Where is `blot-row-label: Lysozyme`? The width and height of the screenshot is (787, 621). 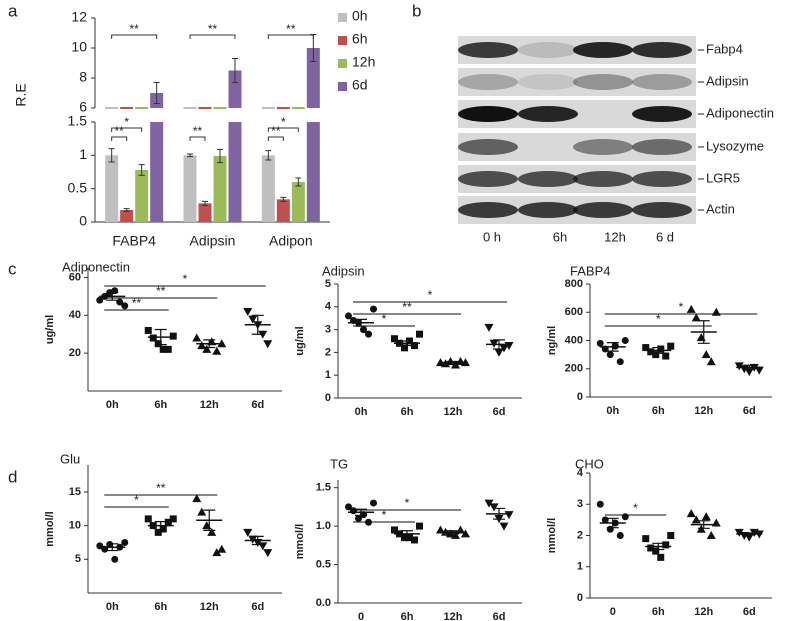 blot-row-label: Lysozyme is located at coordinates (735, 145).